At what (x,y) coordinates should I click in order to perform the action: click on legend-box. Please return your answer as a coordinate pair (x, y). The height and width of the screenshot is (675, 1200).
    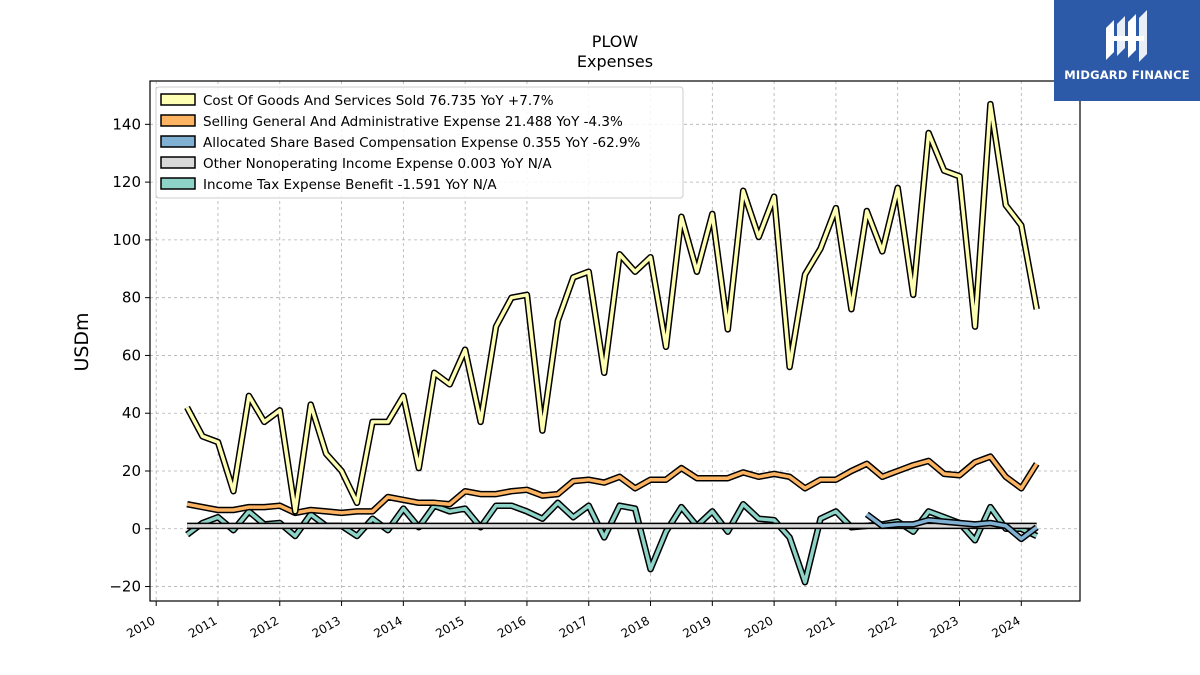
    Looking at the image, I should click on (419, 142).